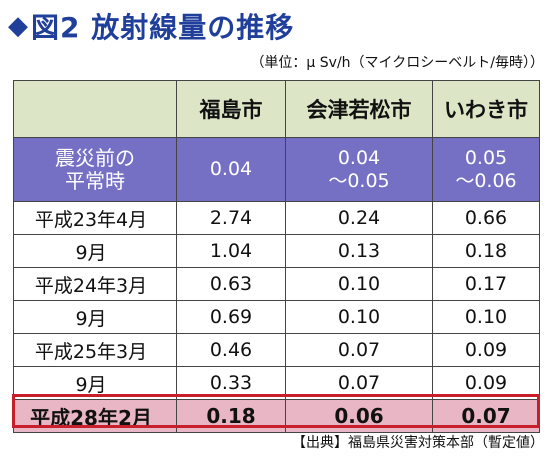  Describe the element at coordinates (231, 109) in the screenshot. I see `column-header-fukushima: 福島市` at that location.